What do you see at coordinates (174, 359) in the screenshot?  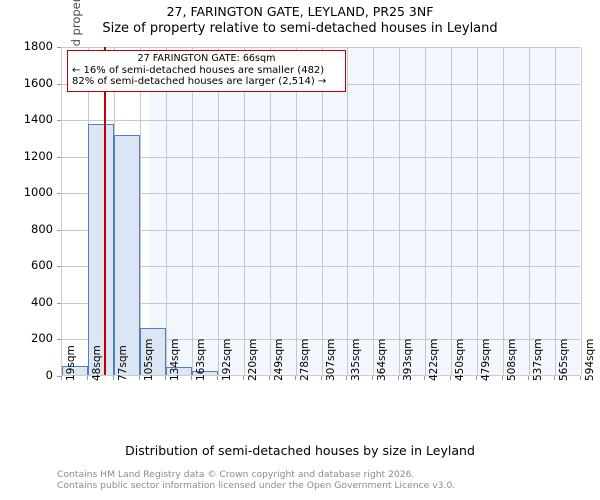 I see `x-axis-tick-label: 134sqm` at bounding box center [174, 359].